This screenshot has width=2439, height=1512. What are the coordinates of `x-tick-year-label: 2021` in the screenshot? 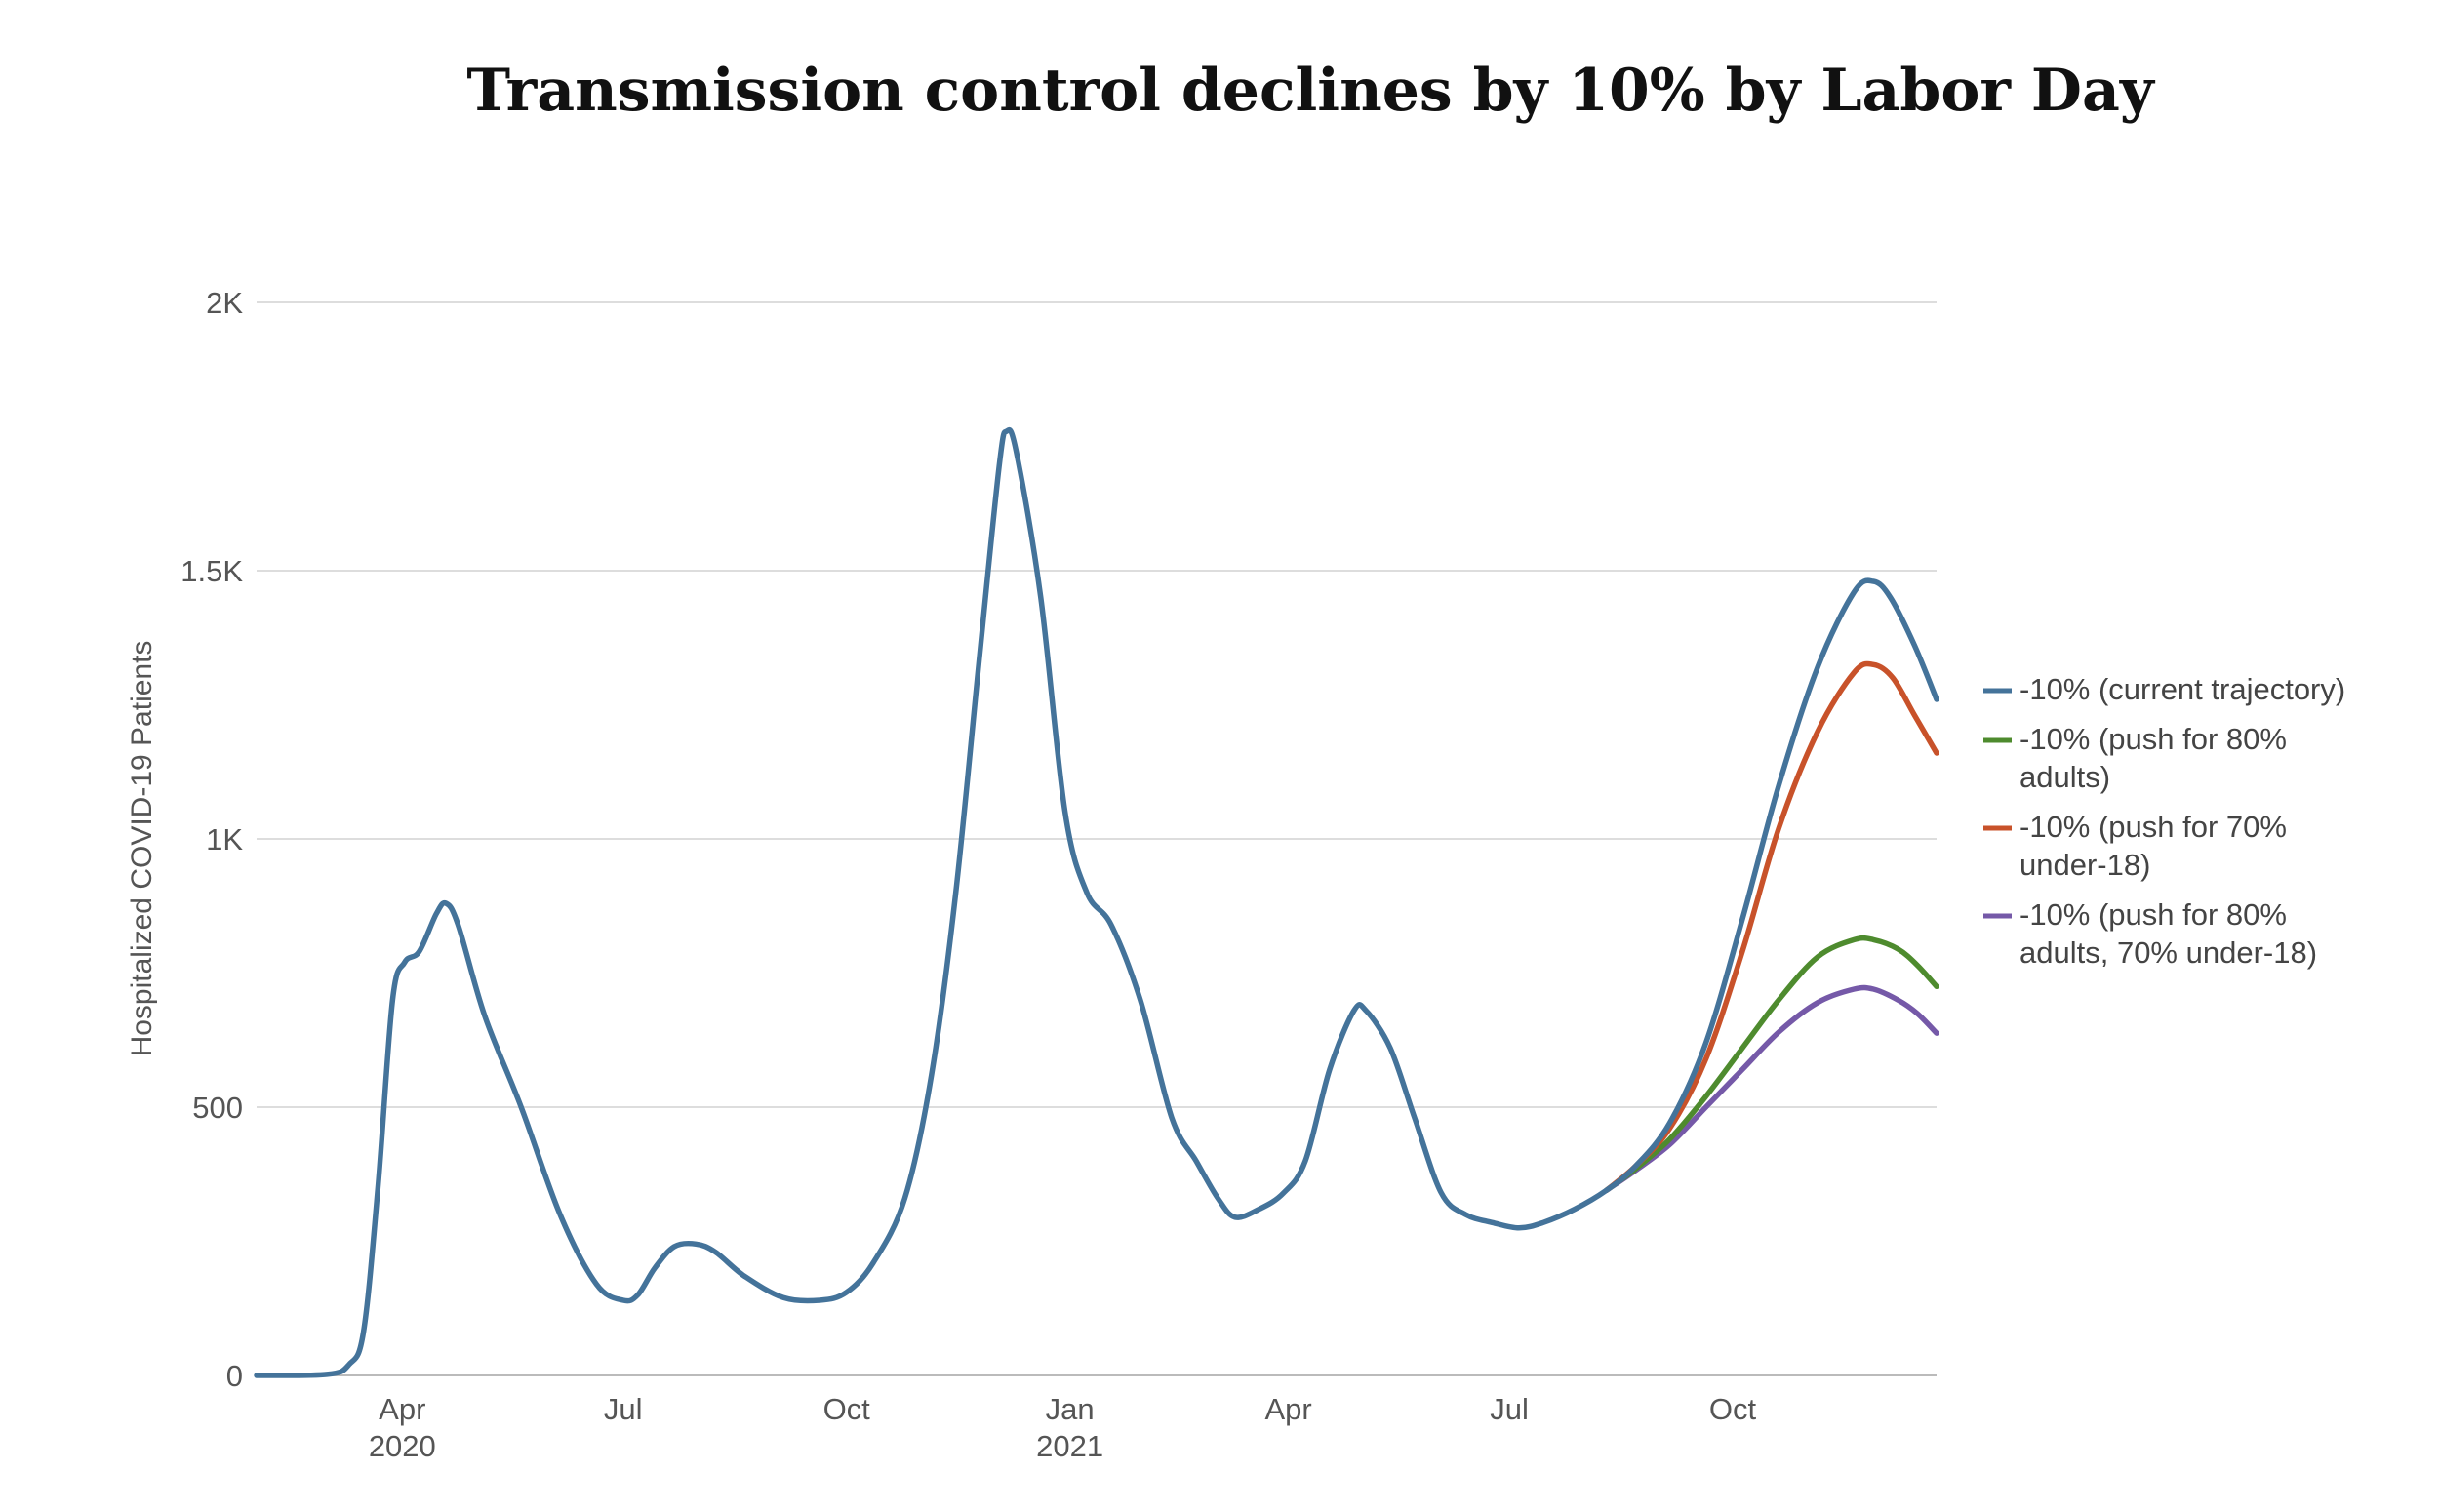 It's located at (1070, 1446).